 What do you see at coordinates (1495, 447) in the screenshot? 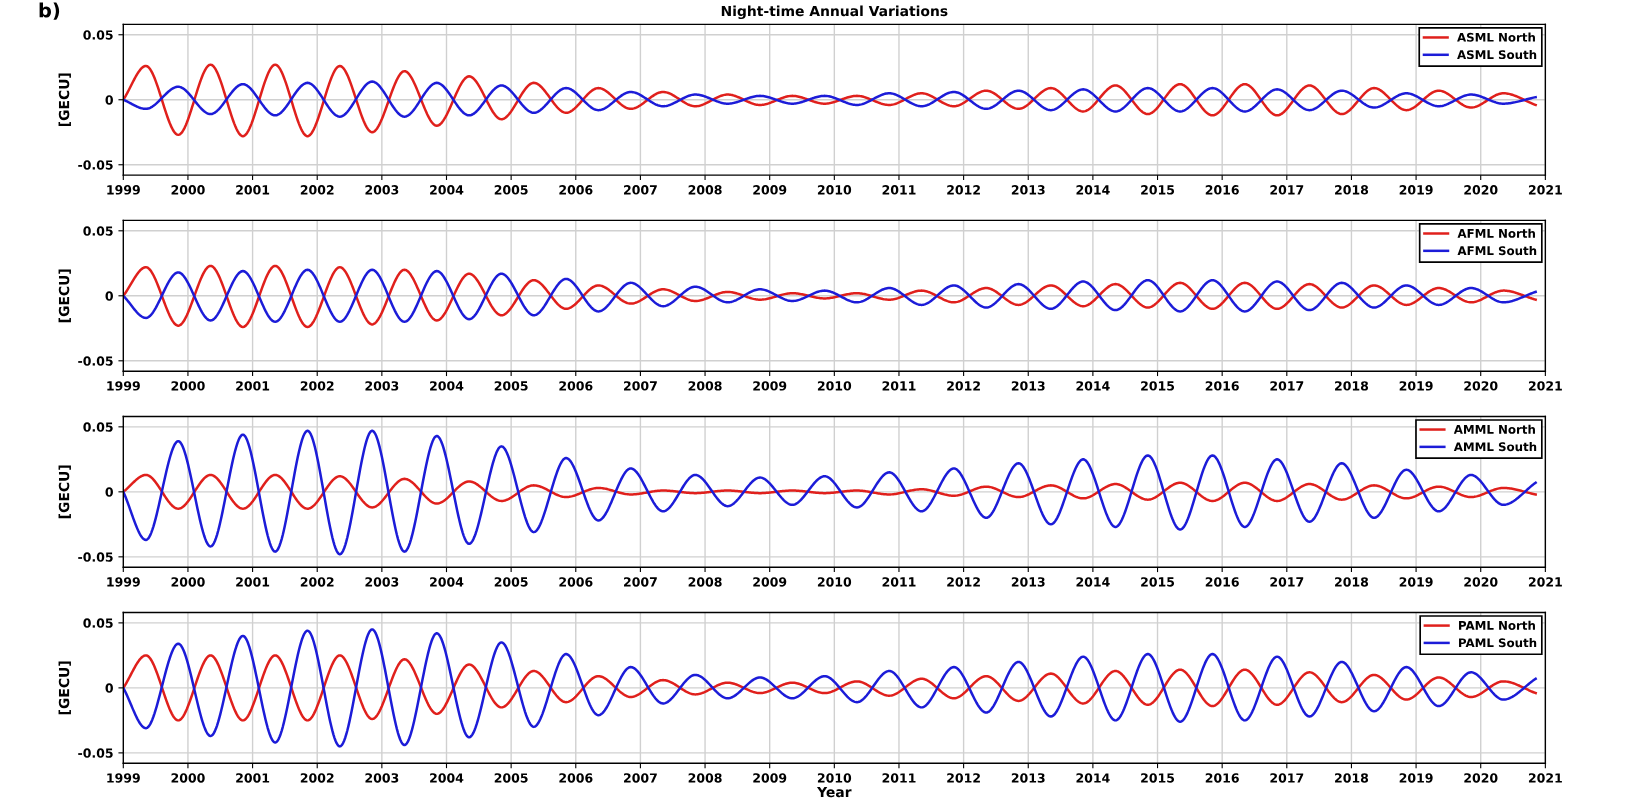
I see `legend-label: AMML South` at bounding box center [1495, 447].